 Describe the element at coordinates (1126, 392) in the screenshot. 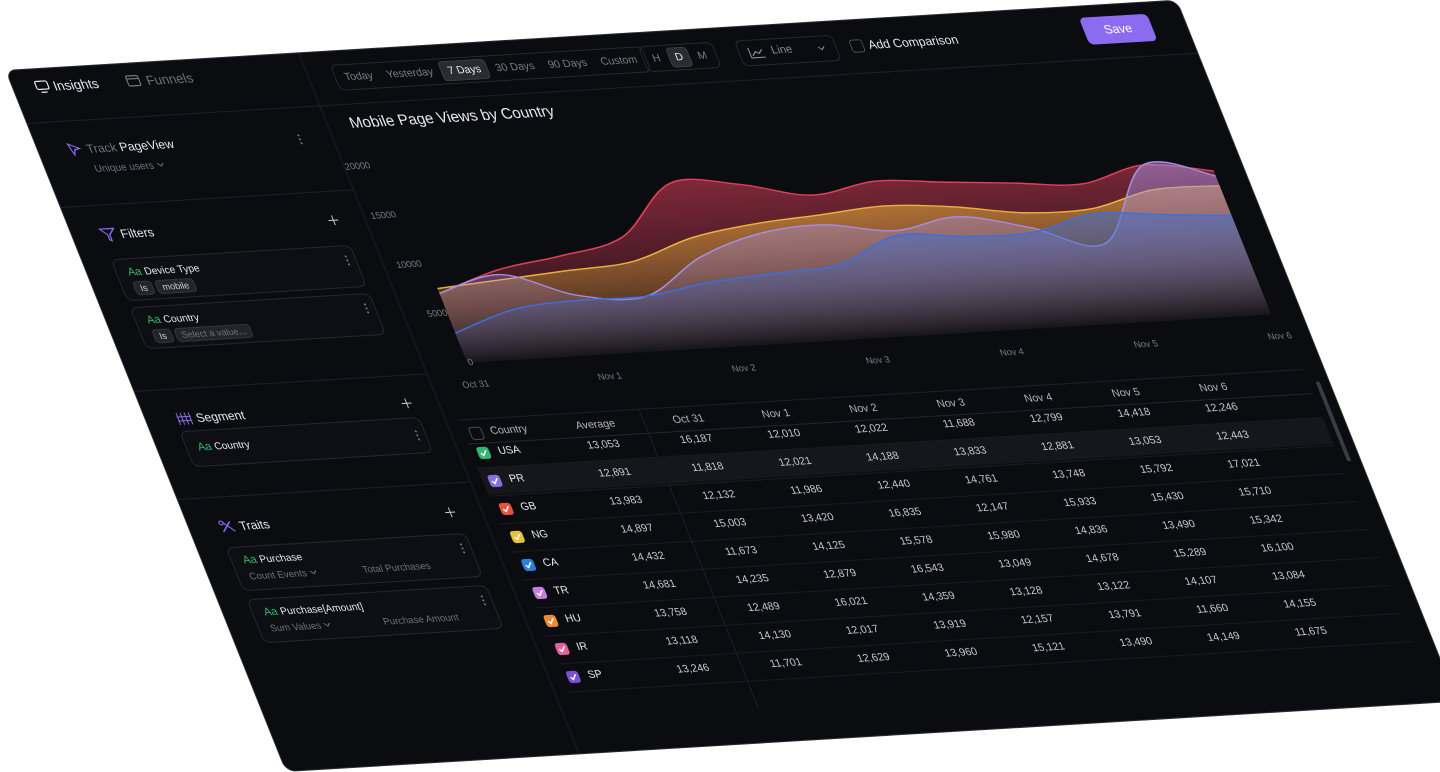

I see `cell: Nov 5` at that location.